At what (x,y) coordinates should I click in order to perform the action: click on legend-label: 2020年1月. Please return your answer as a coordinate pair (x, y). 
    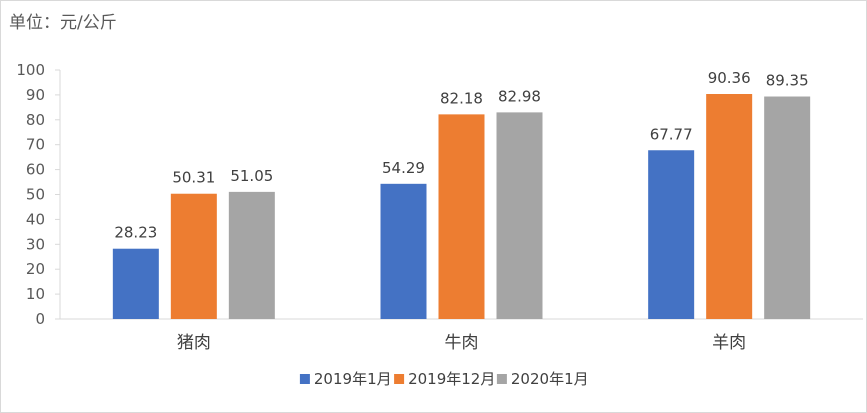
    Looking at the image, I should click on (550, 379).